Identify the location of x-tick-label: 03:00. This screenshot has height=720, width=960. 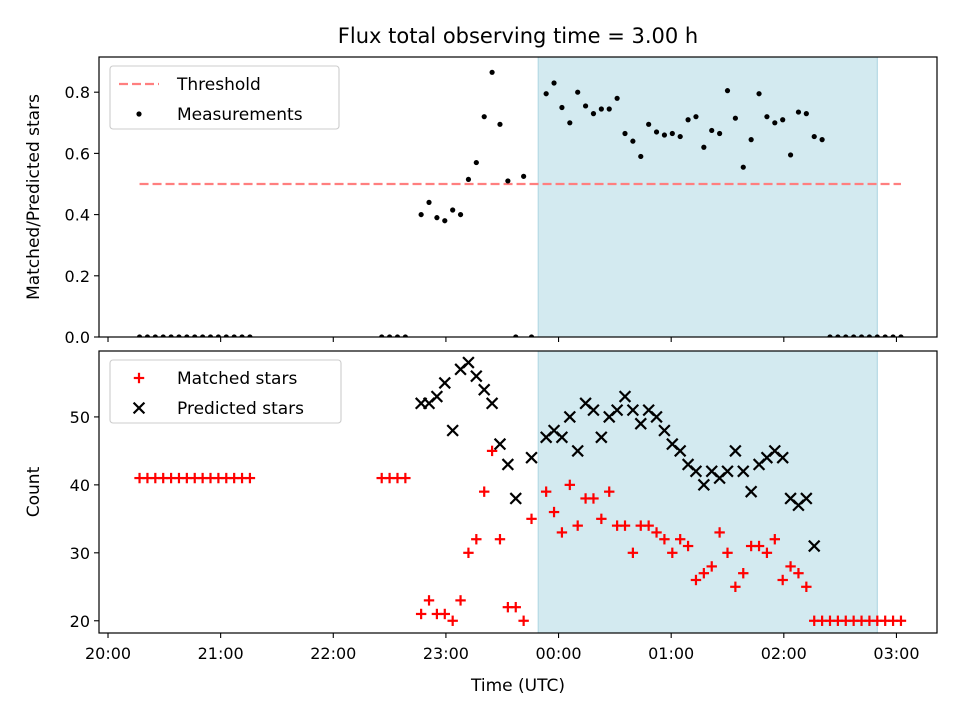
(896, 653).